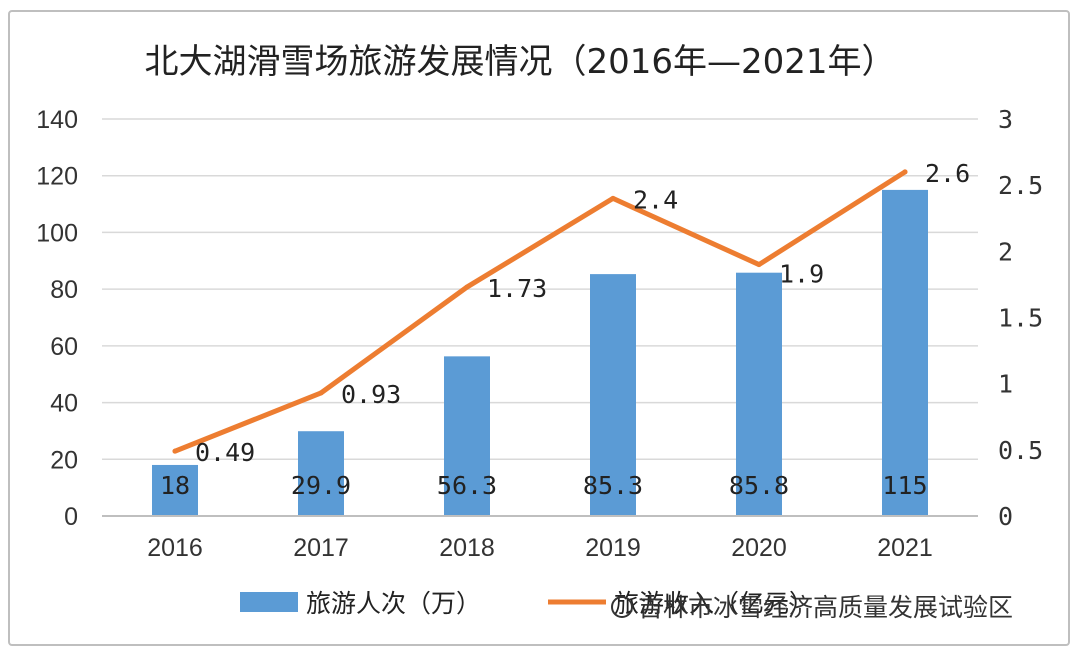 Image resolution: width=1080 pixels, height=657 pixels. Describe the element at coordinates (759, 548) in the screenshot. I see `x-tick-label: 2020` at that location.